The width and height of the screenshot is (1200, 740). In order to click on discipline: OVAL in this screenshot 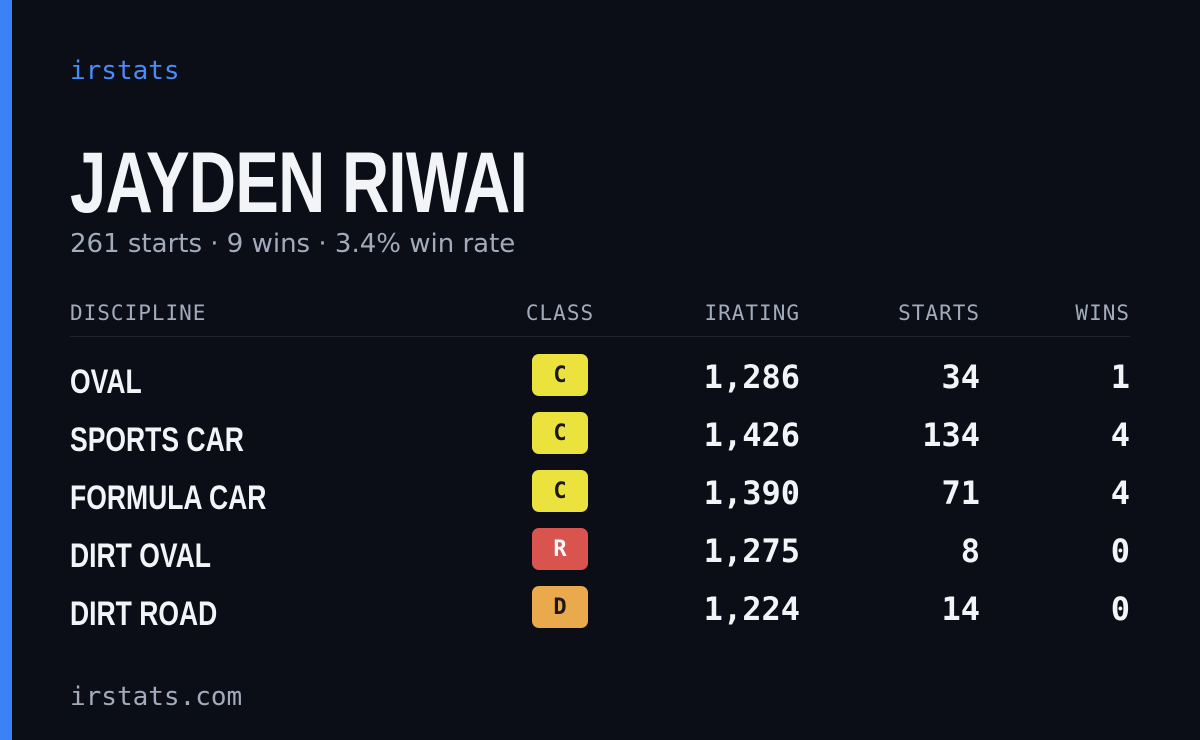, I will do `click(106, 382)`.